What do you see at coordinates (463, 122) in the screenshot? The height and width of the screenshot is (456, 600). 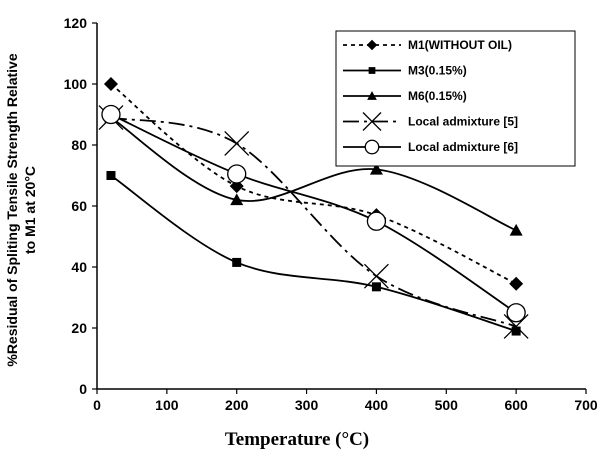 I see `legend-label: Local admixture [5]` at bounding box center [463, 122].